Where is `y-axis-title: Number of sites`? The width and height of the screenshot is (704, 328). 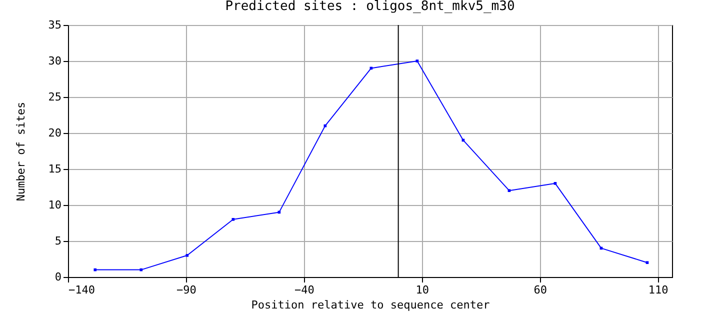 y-axis-title: Number of sites is located at coordinates (21, 152).